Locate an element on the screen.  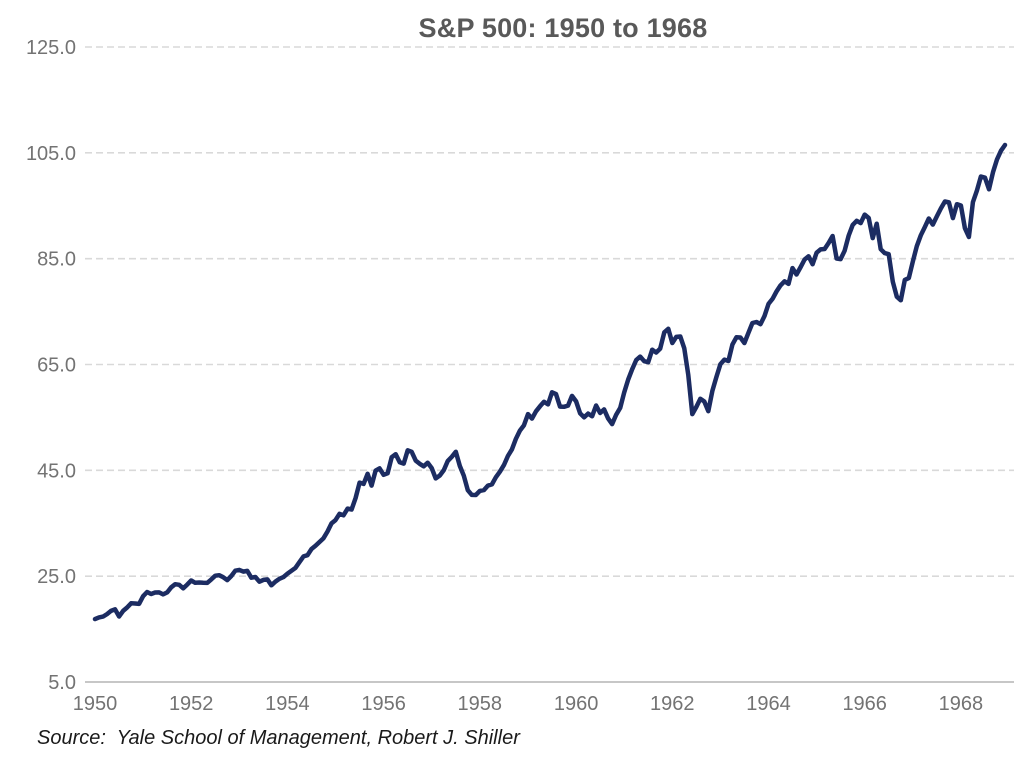
x-tick-label: 1964 is located at coordinates (768, 704).